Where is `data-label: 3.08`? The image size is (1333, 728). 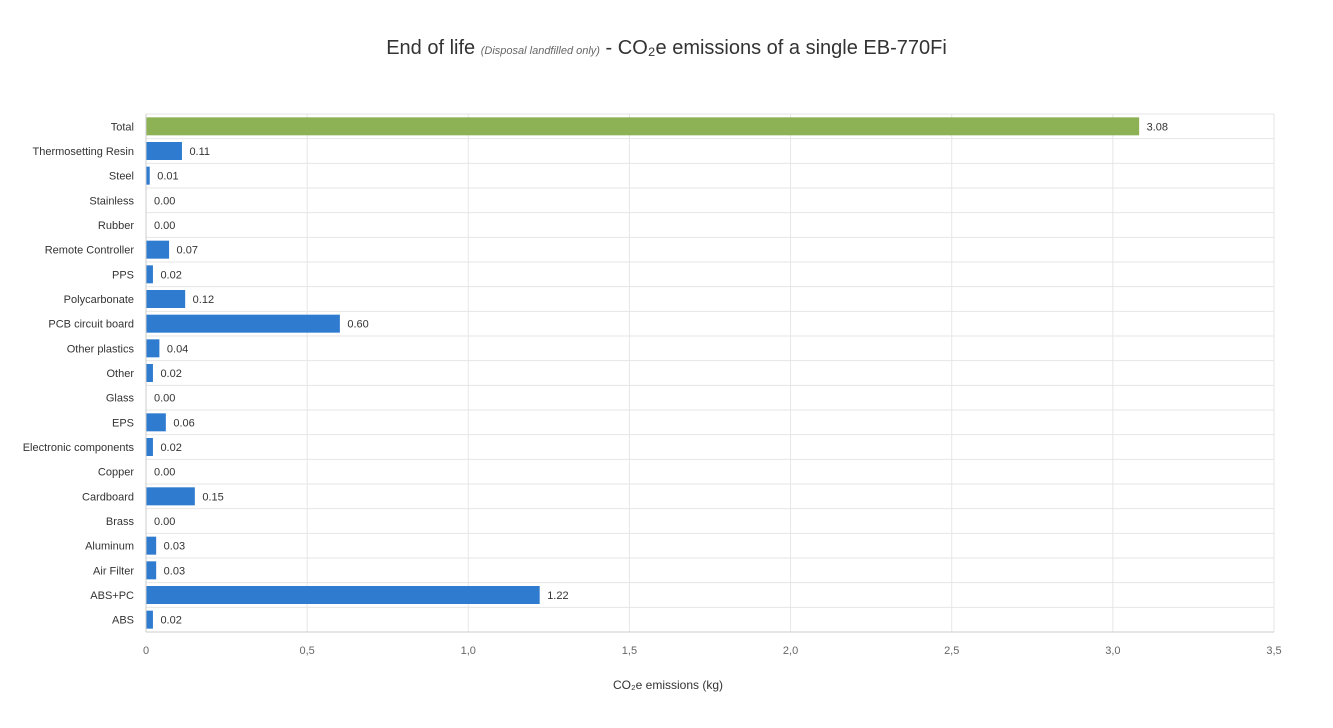
data-label: 3.08 is located at coordinates (1157, 127).